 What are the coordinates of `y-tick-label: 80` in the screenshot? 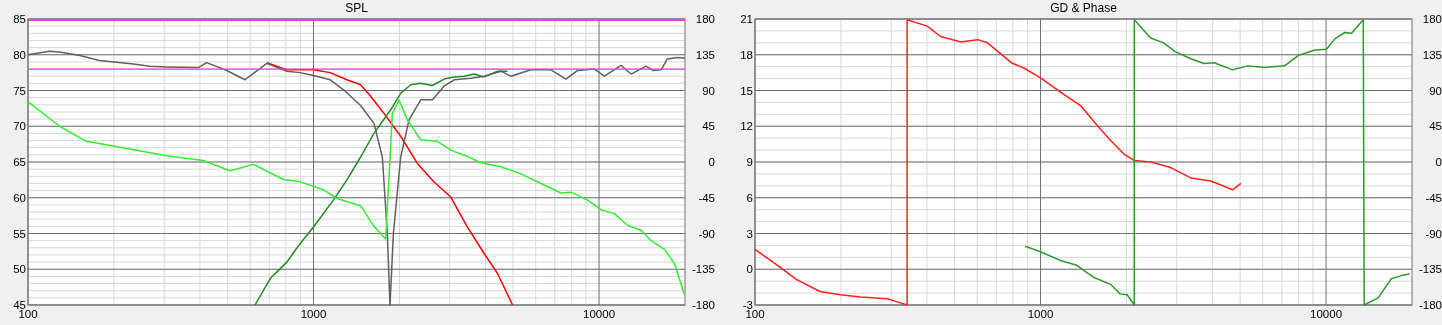 It's located at (19, 54).